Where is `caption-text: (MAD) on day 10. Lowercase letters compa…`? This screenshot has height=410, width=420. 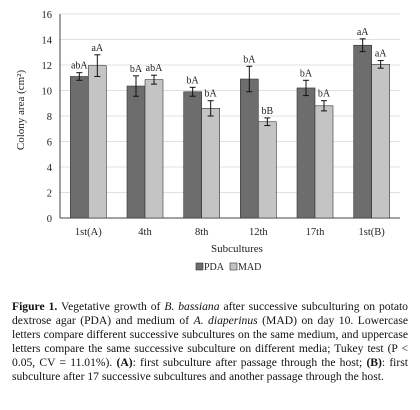 caption-text: (MAD) on day 10. Lowercase letters compa… is located at coordinates (210, 341).